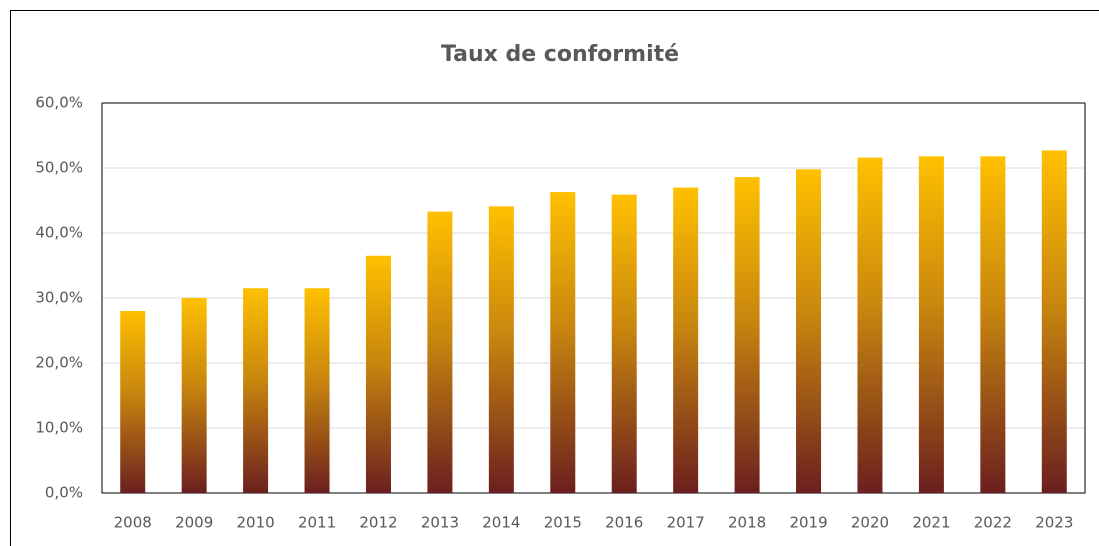 The width and height of the screenshot is (1099, 546). What do you see at coordinates (59, 298) in the screenshot?
I see `y-tick-label: 30,0%` at bounding box center [59, 298].